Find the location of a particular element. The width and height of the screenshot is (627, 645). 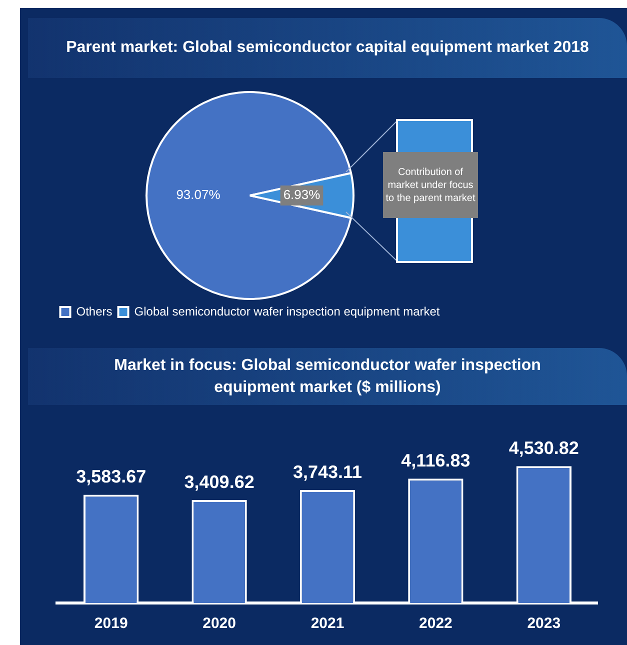

data-label: 3,583.67 is located at coordinates (111, 476).